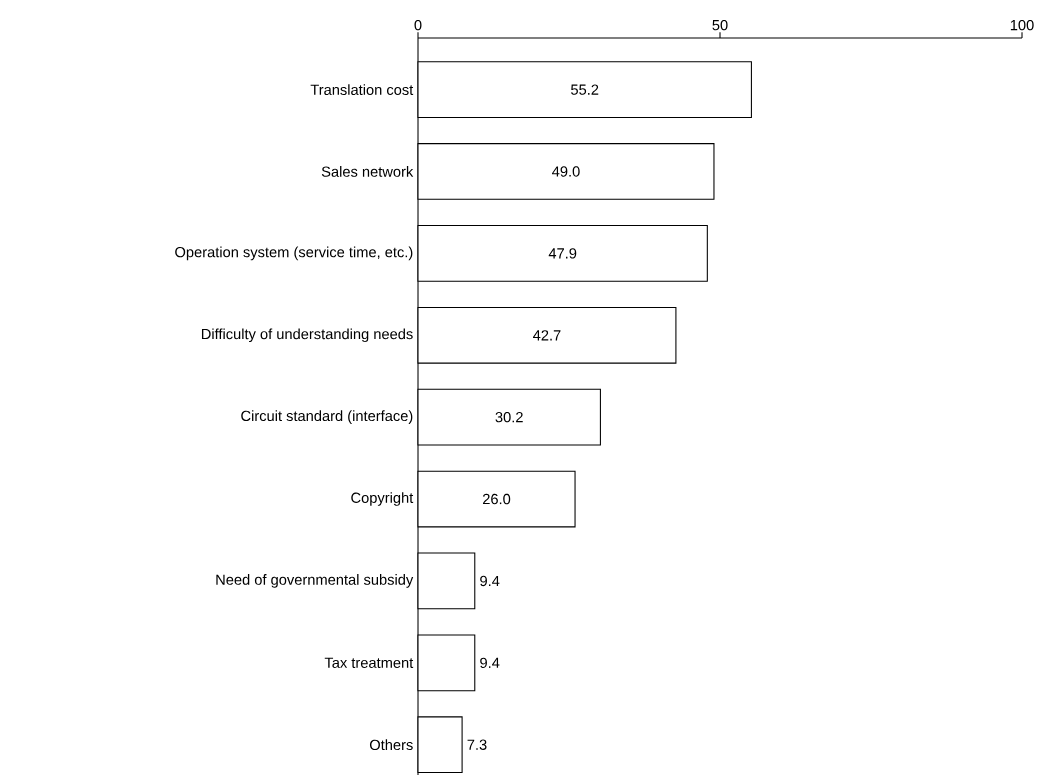 The height and width of the screenshot is (783, 1042). I want to click on data-label: 55.2, so click(585, 89).